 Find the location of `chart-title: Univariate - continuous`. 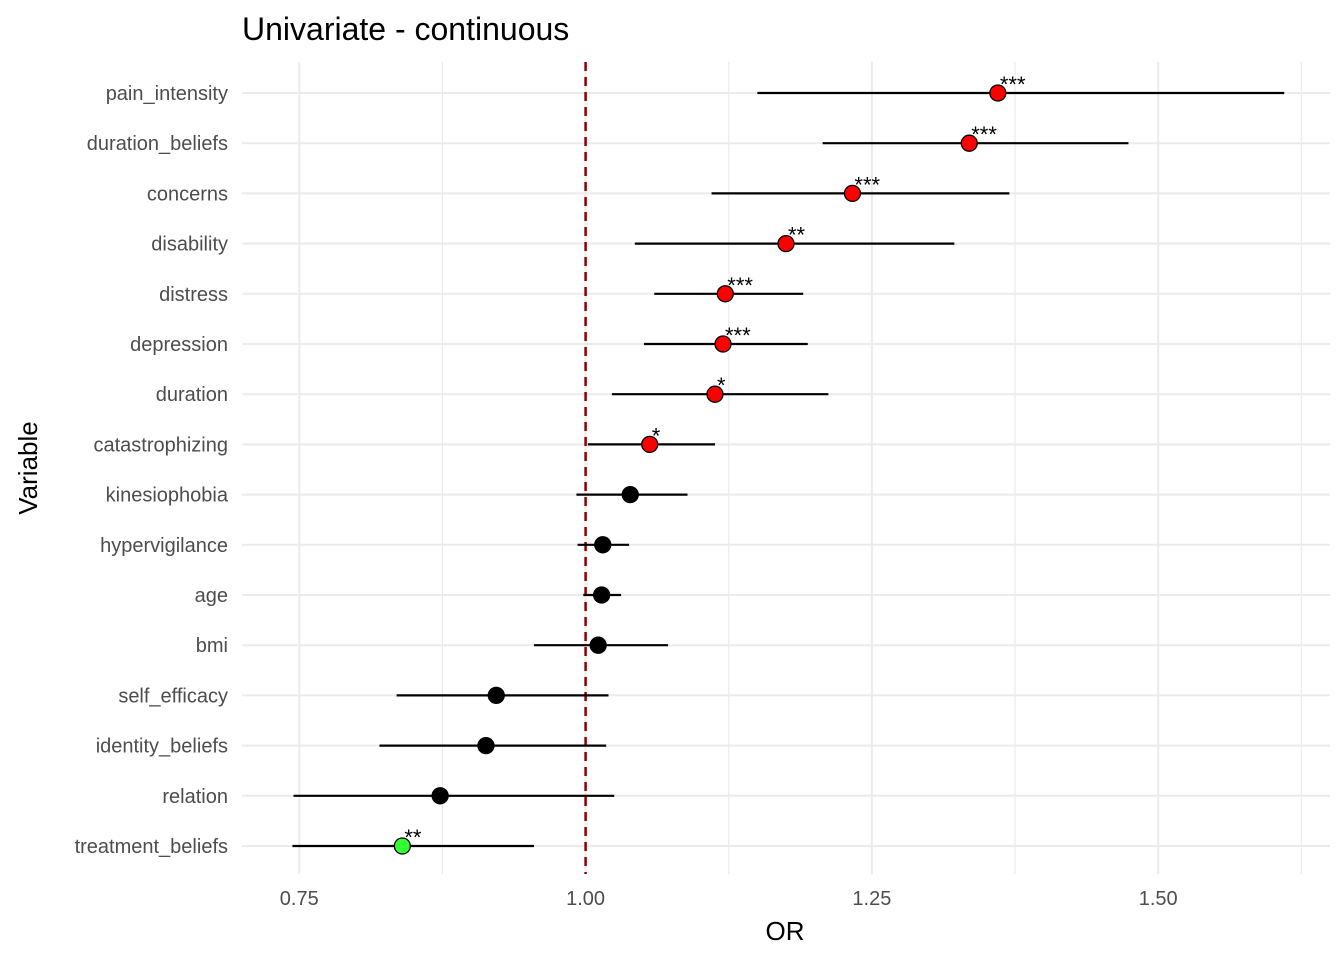

chart-title: Univariate - continuous is located at coordinates (405, 29).